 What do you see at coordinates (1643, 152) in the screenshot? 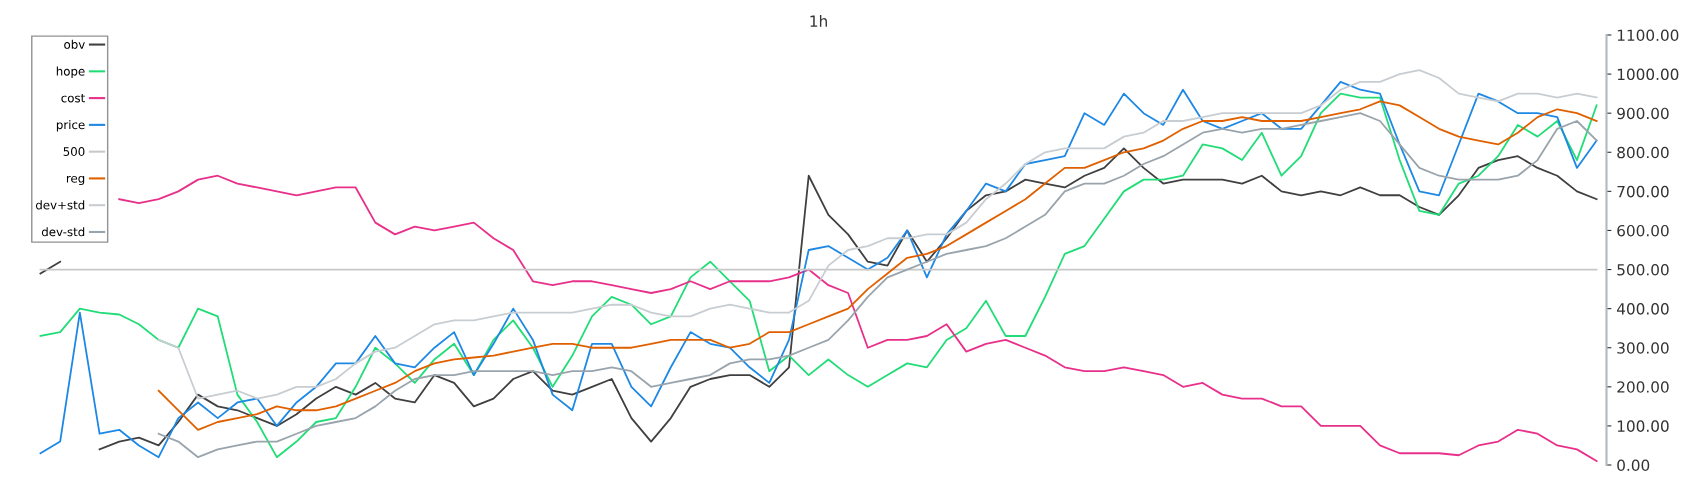
I see `y-tick-label: 800.00` at bounding box center [1643, 152].